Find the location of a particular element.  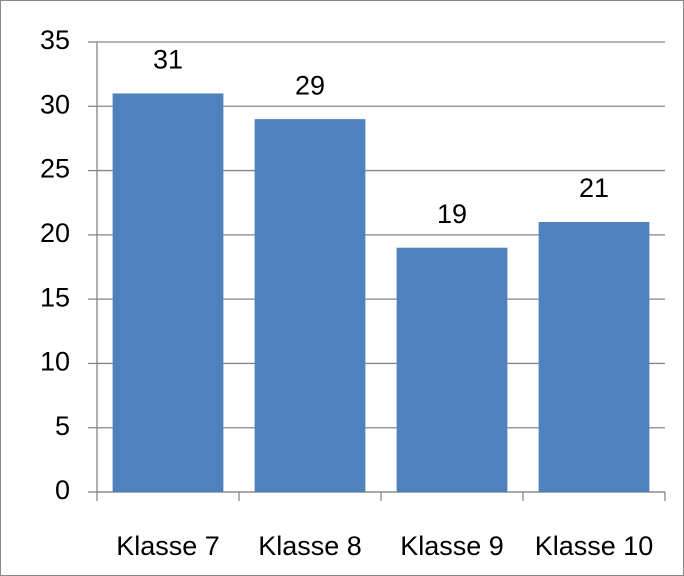

y-tick-label: 0 is located at coordinates (62, 490).